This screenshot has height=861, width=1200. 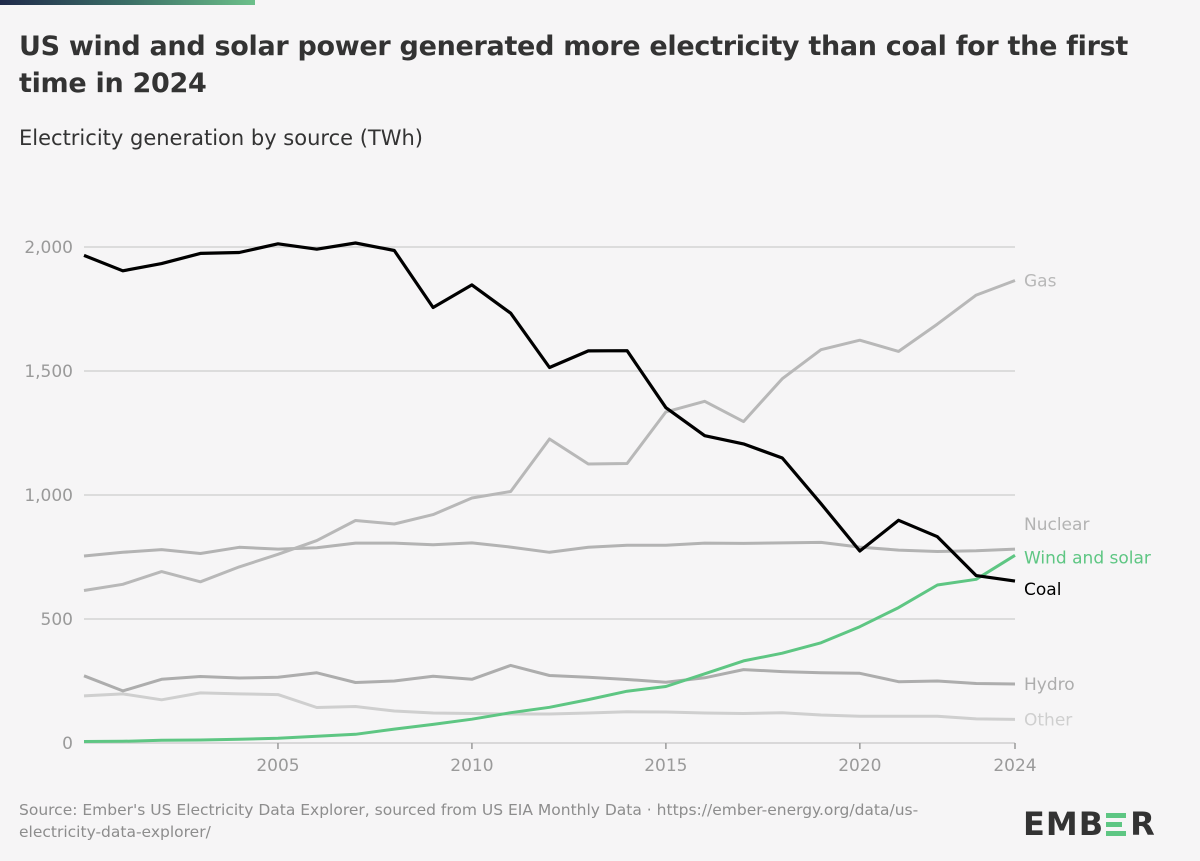 What do you see at coordinates (127, 2) in the screenshot?
I see `brand-accent-bar` at bounding box center [127, 2].